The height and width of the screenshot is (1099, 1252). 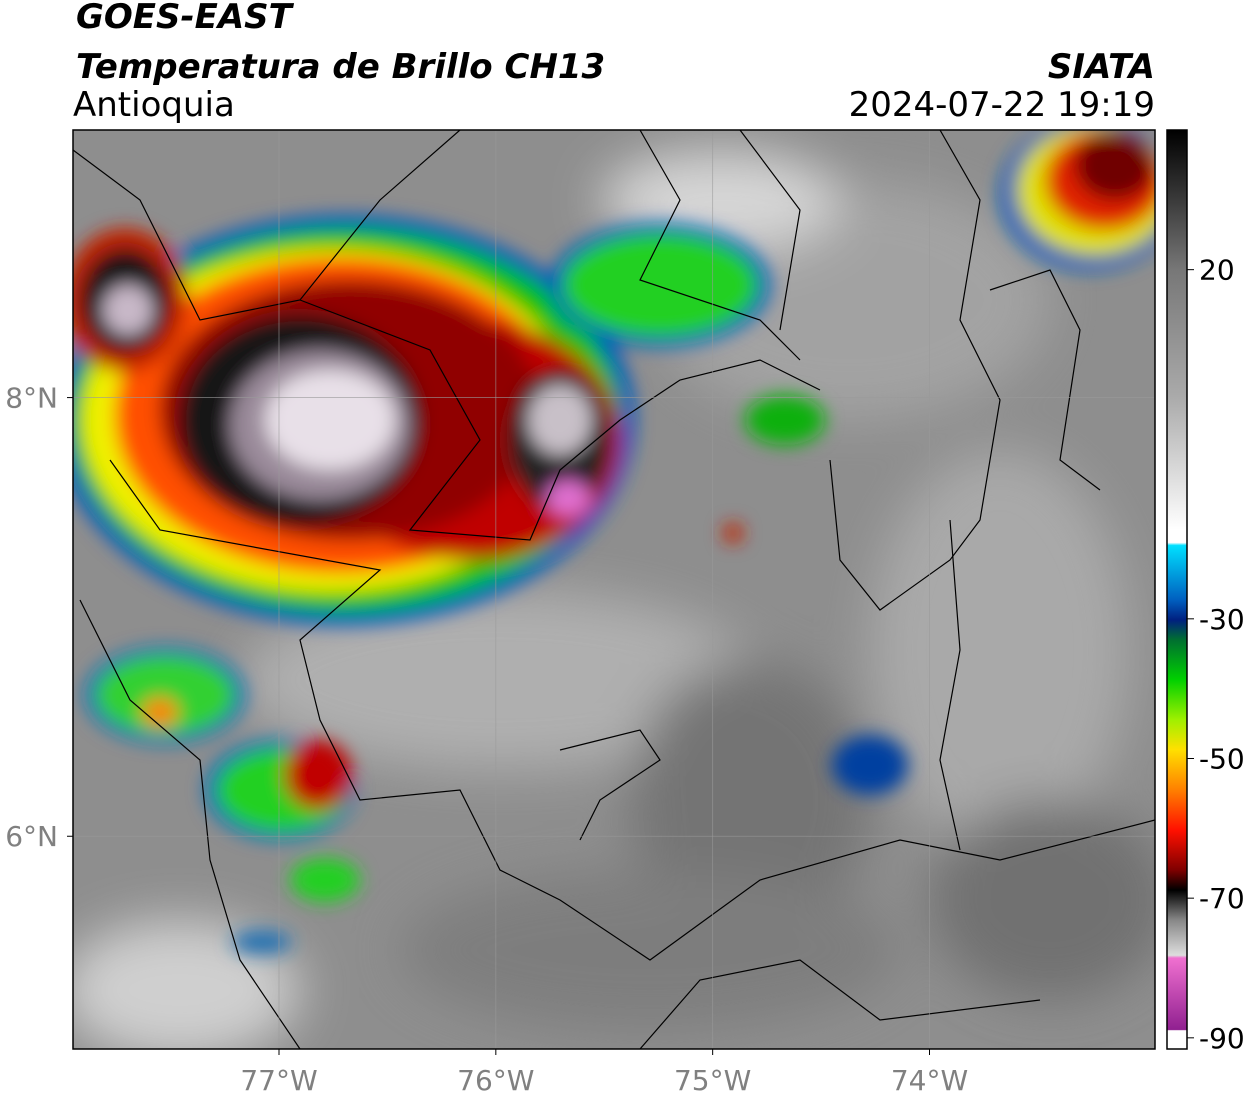 I want to click on colorbar-tick-label: -50, so click(x=1222, y=758).